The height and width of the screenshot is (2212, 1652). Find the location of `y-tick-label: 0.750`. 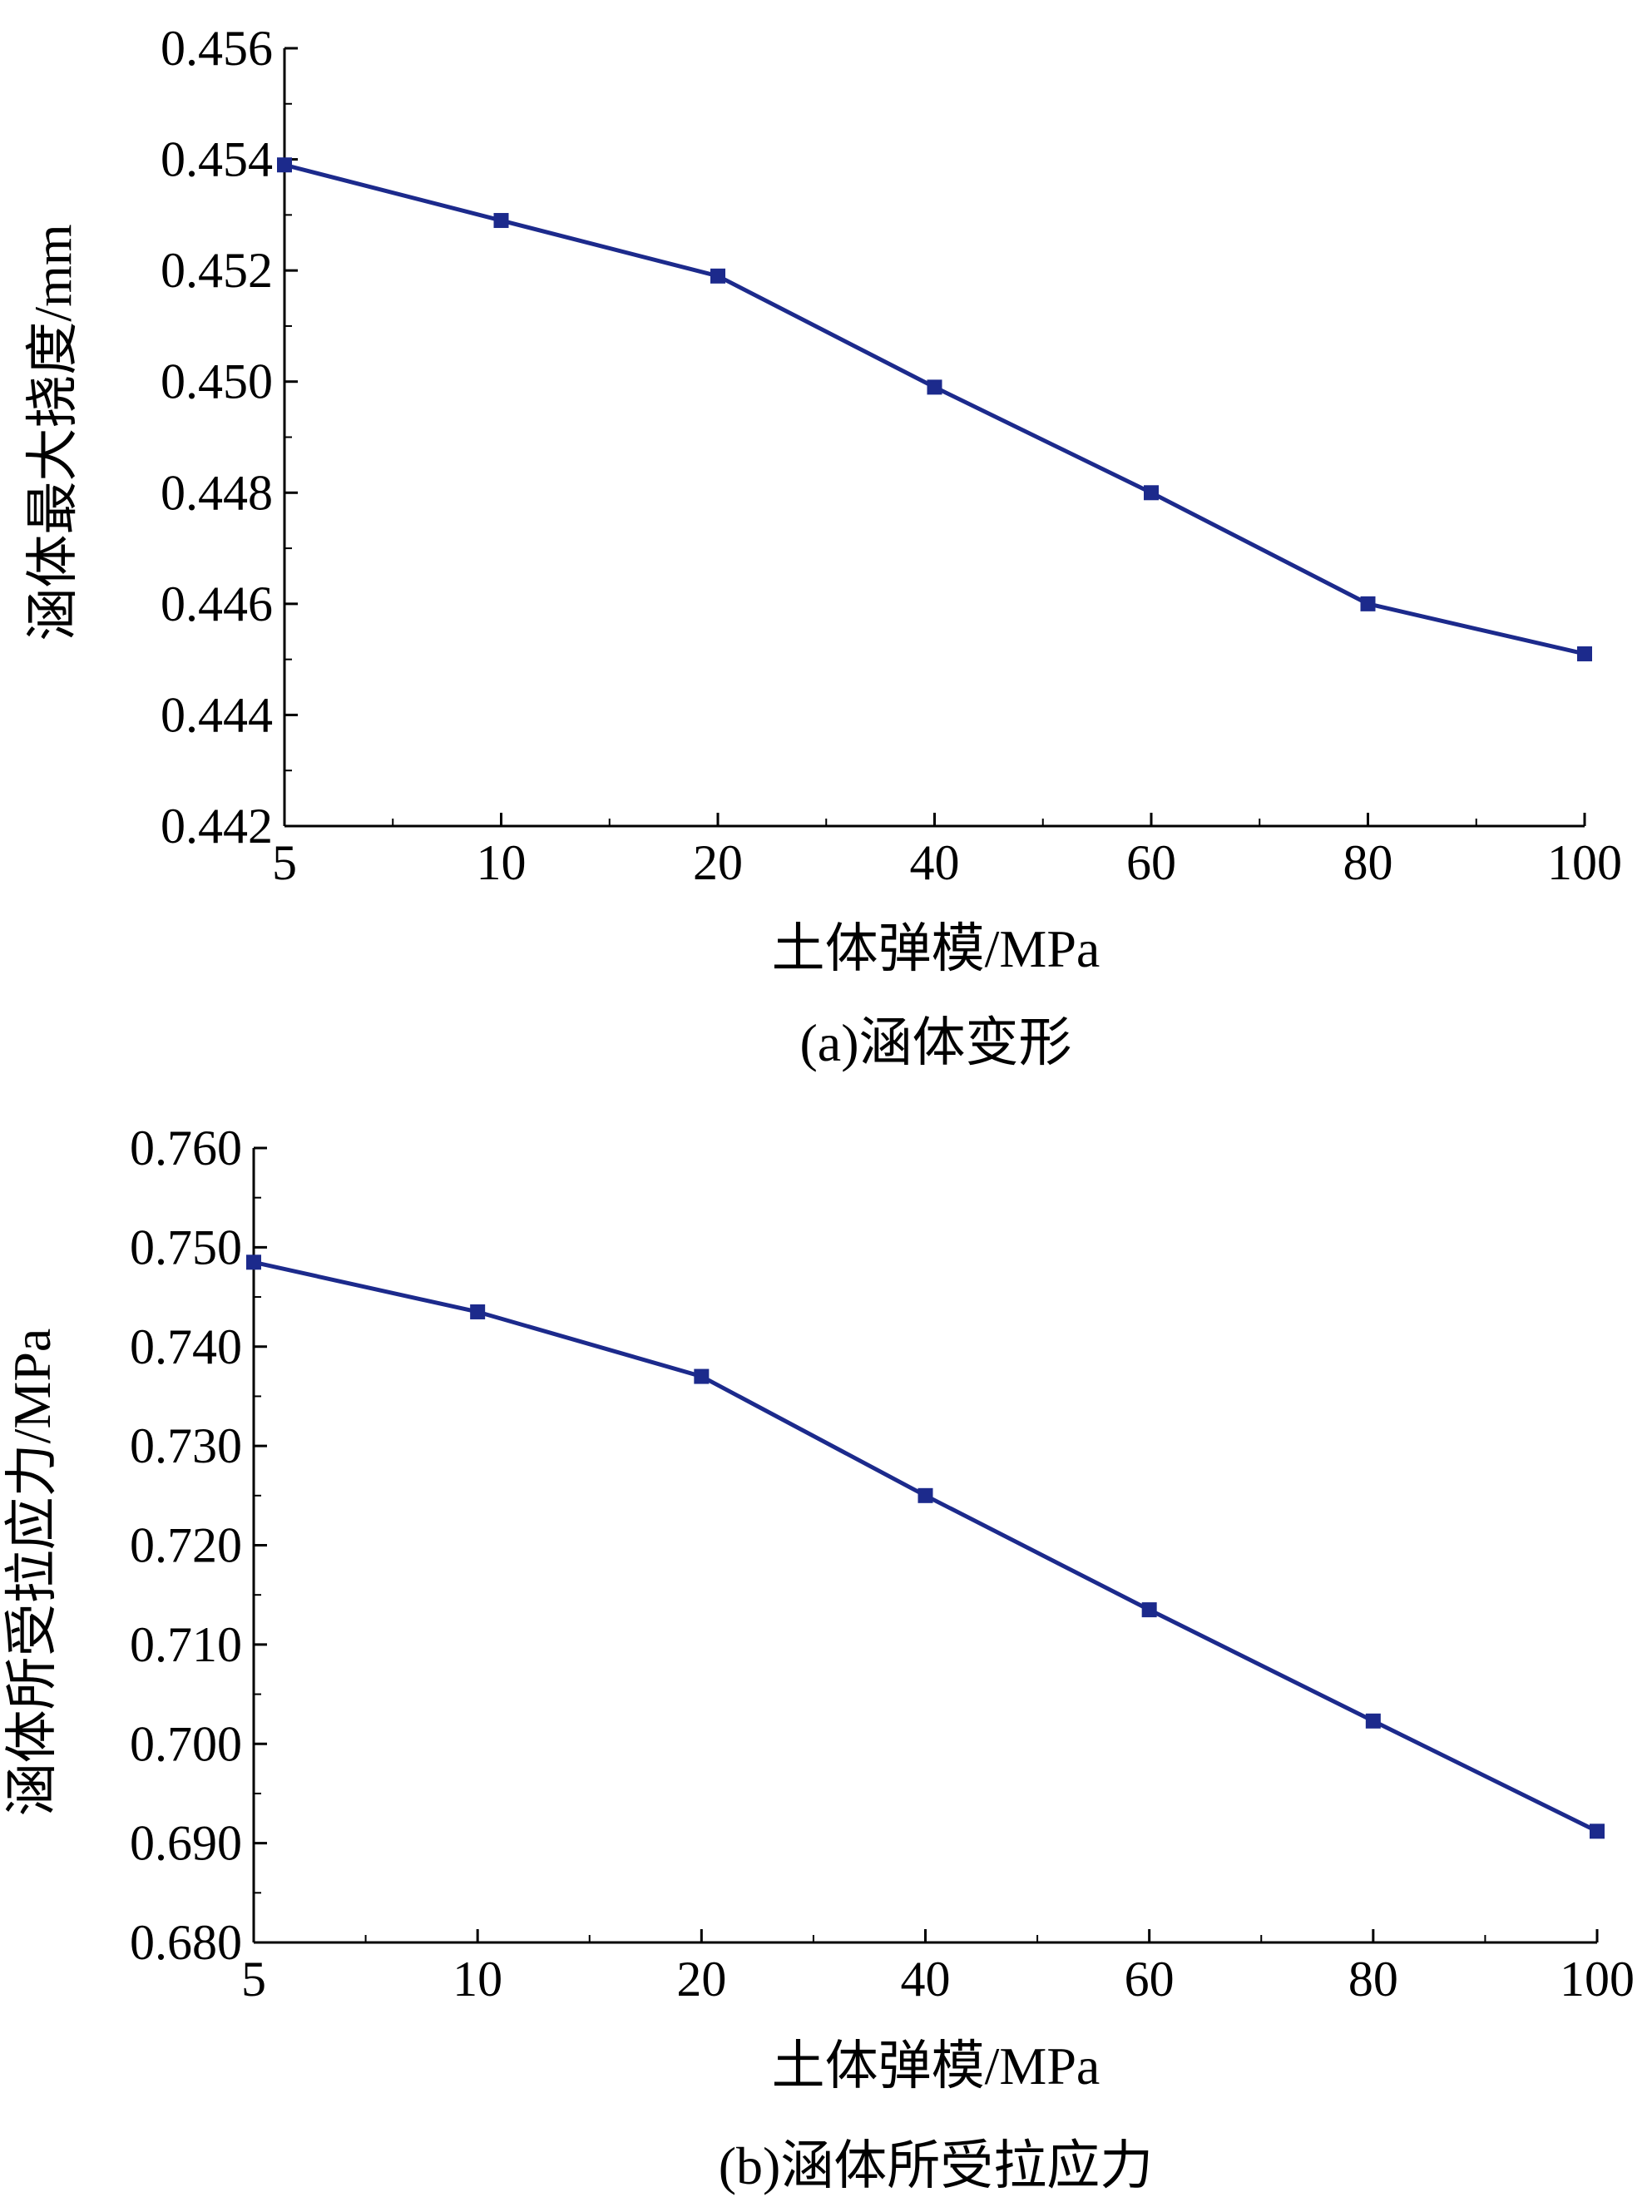

y-tick-label: 0.750 is located at coordinates (186, 1247).